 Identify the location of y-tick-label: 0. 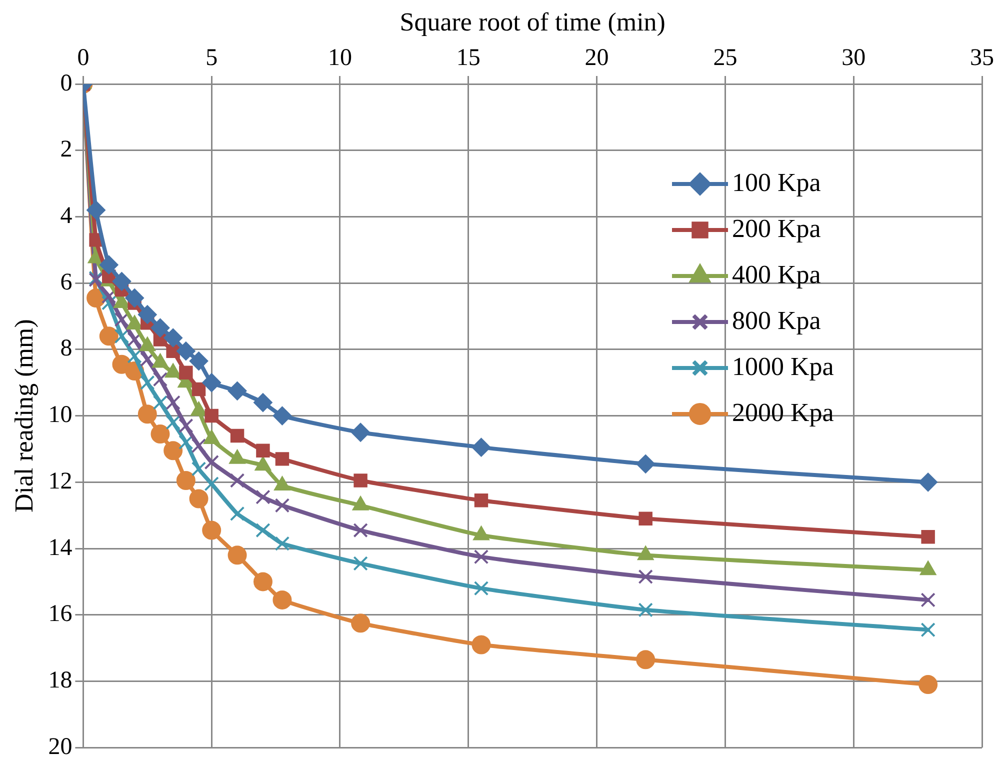
(66, 83).